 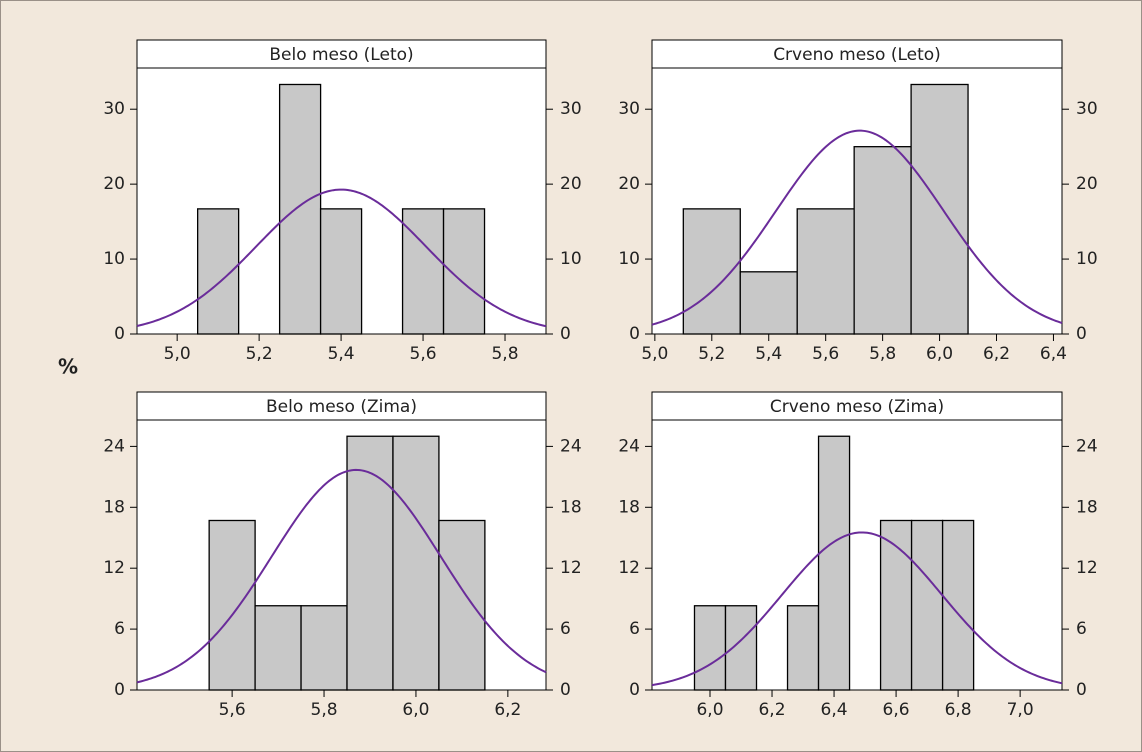 What do you see at coordinates (896, 710) in the screenshot?
I see `x-tick-label: 6,6` at bounding box center [896, 710].